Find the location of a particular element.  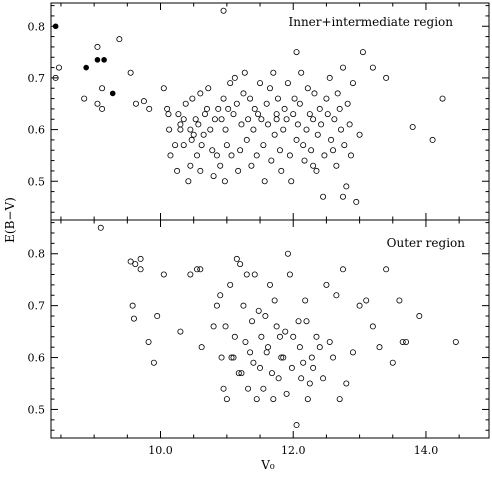

y-tick-label: 0.5 is located at coordinates (37, 181).